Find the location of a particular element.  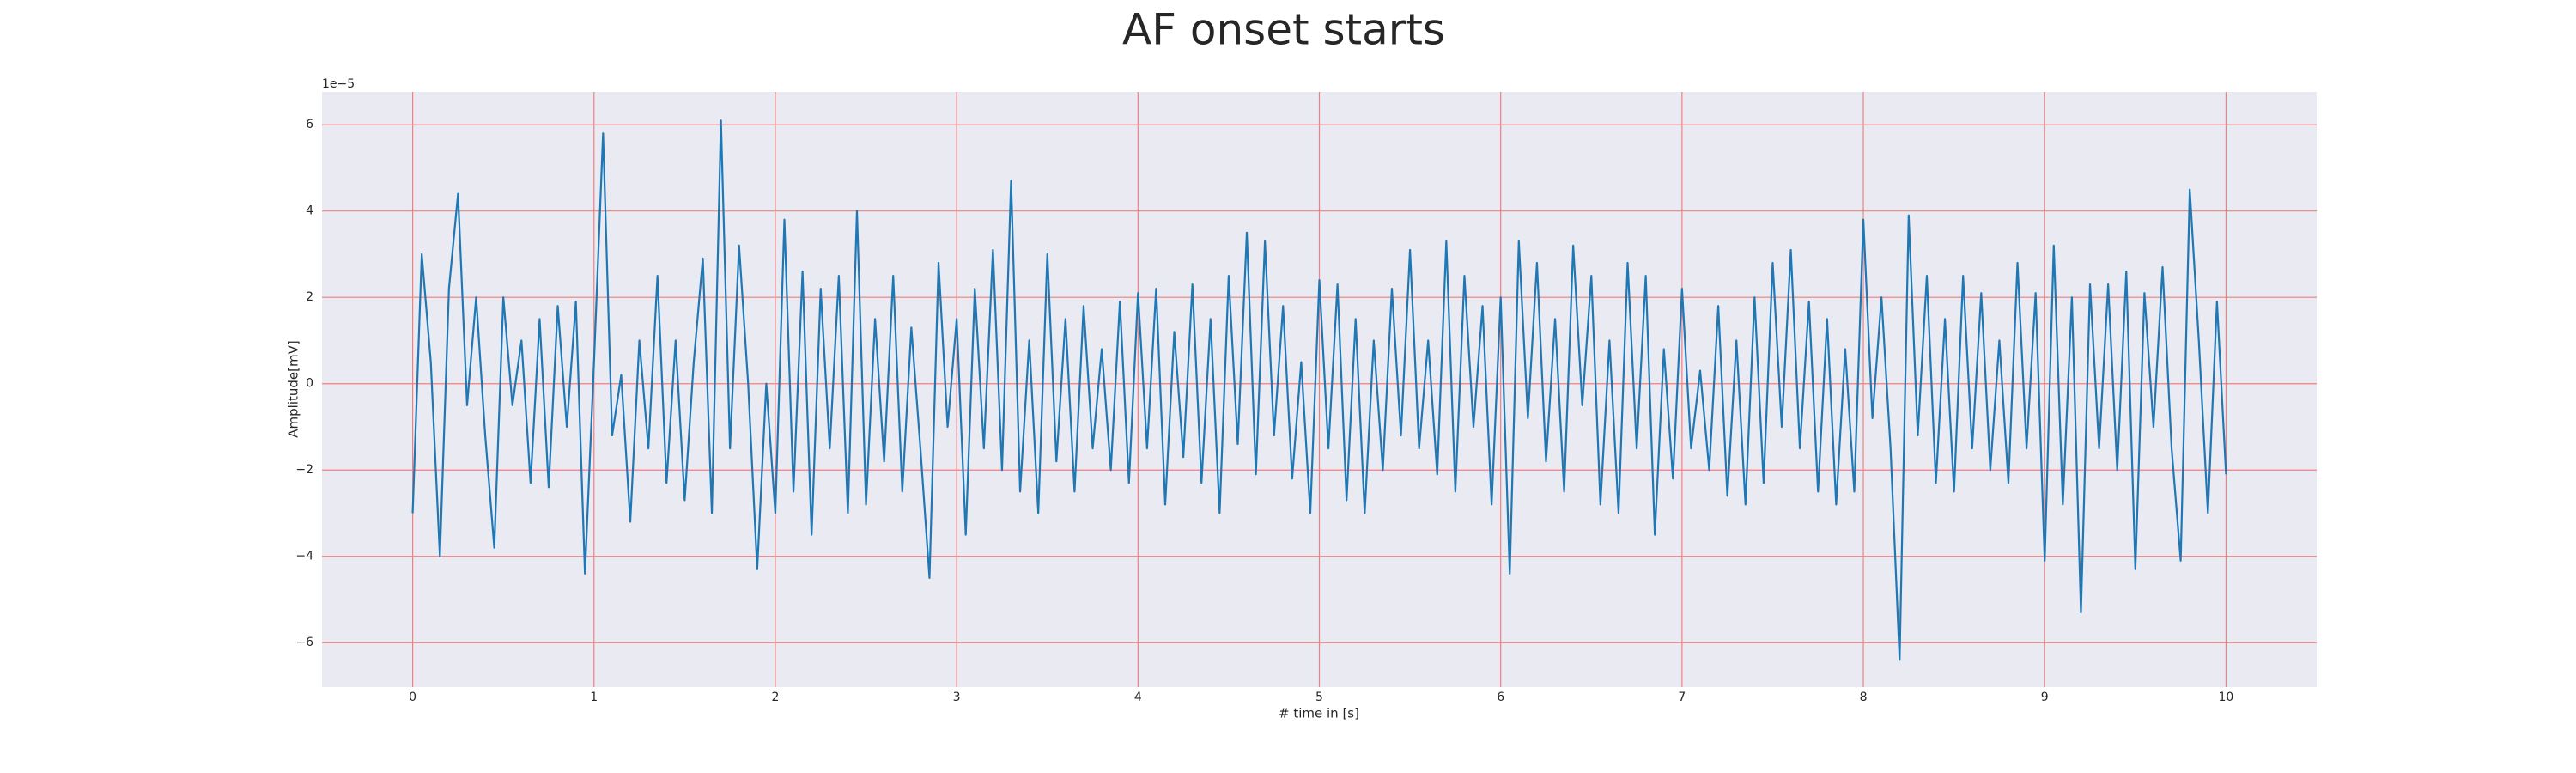

x-tick-label: 8 is located at coordinates (1864, 697).